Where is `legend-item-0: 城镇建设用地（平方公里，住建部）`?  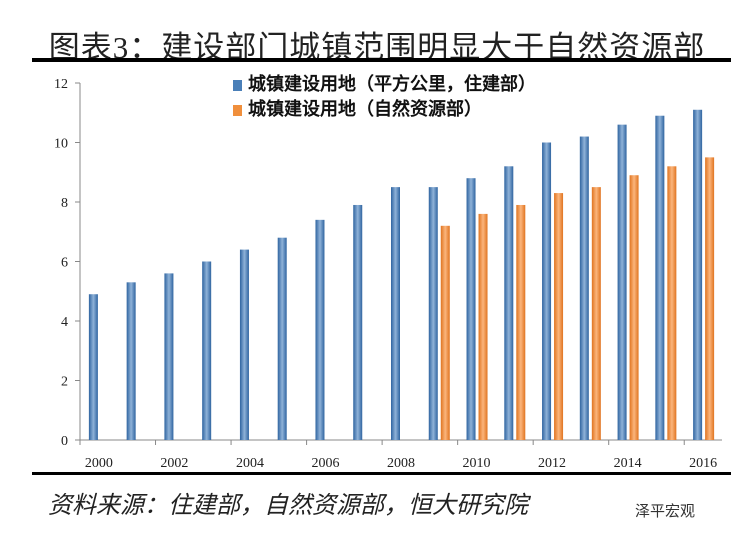 legend-item-0: 城镇建设用地（平方公里，住建部） is located at coordinates (384, 83).